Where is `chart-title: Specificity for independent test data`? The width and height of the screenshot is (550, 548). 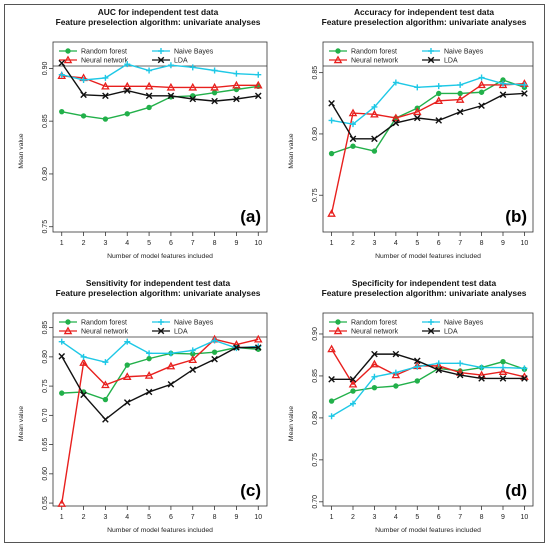 chart-title: Specificity for independent test data is located at coordinates (424, 283).